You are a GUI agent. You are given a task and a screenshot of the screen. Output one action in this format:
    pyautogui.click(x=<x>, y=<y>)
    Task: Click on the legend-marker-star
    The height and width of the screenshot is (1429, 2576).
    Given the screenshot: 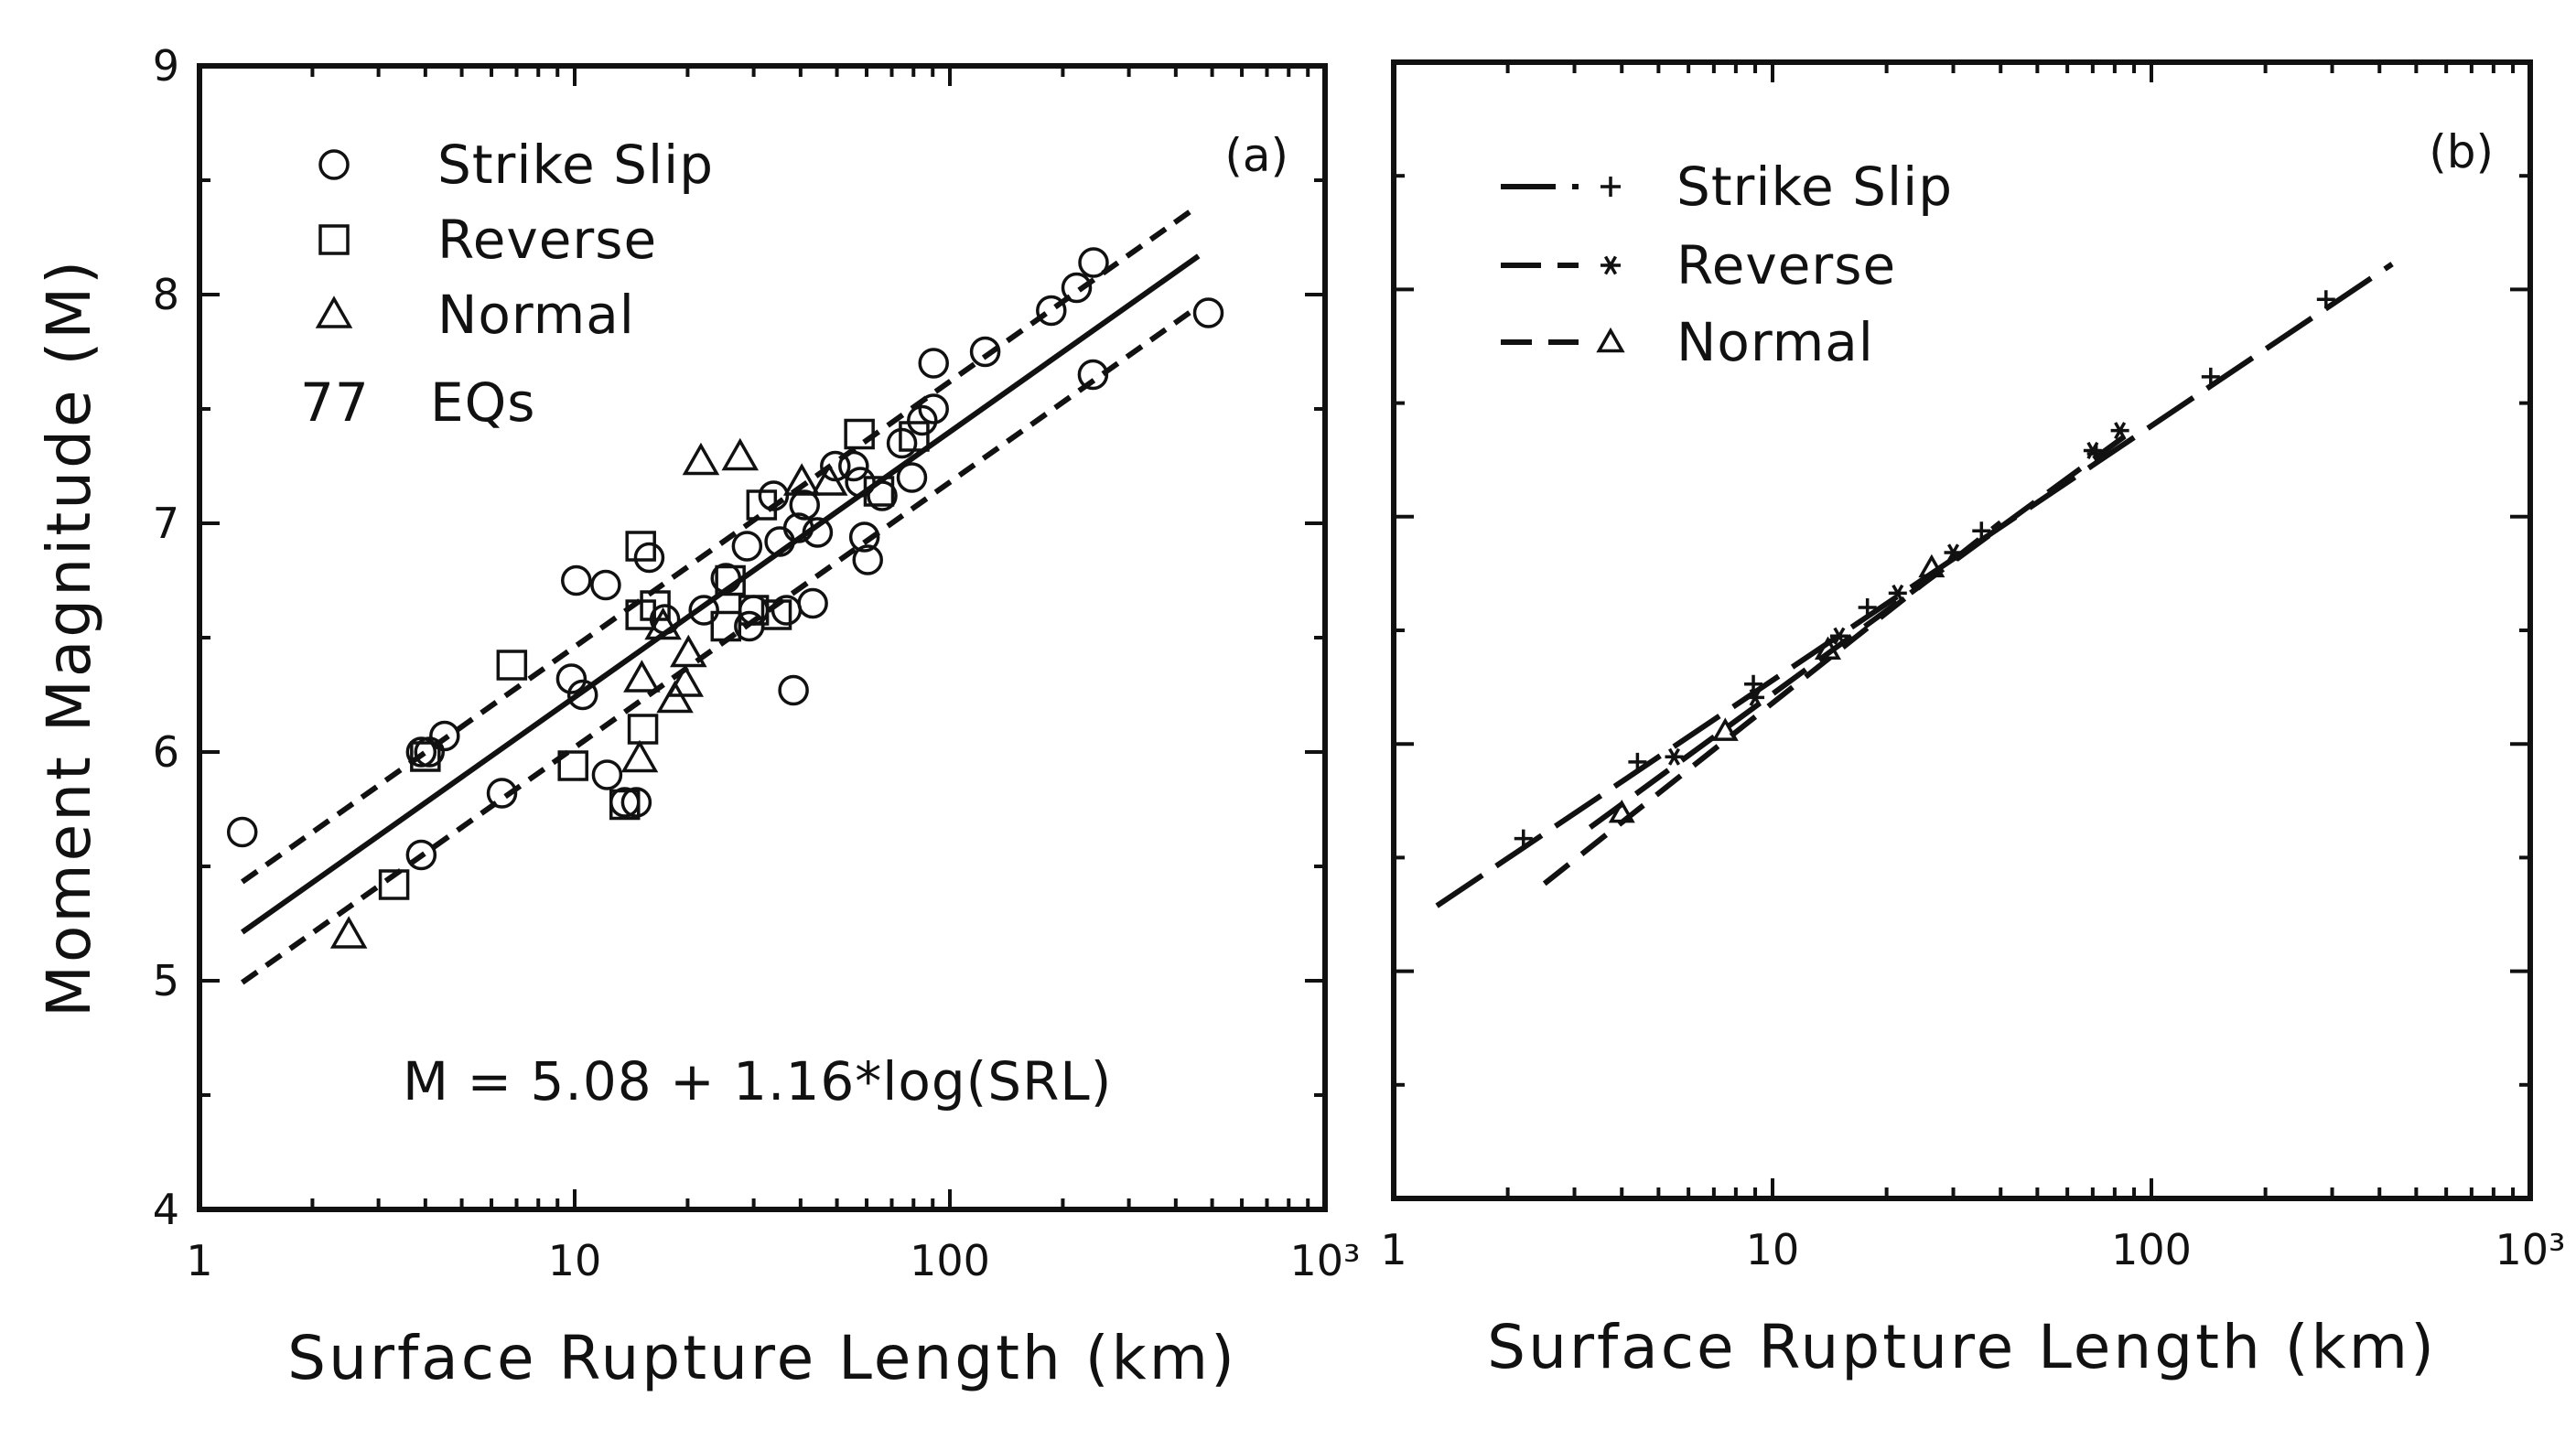 What is the action you would take?
    pyautogui.click(x=1611, y=265)
    